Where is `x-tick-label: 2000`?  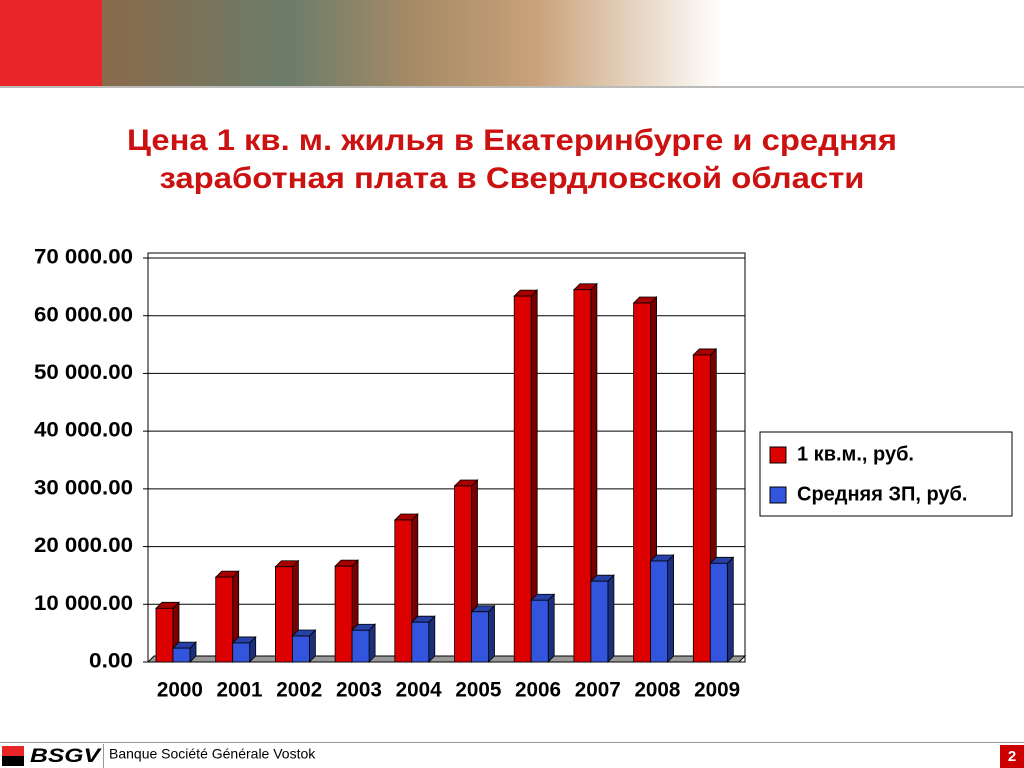 x-tick-label: 2000 is located at coordinates (180, 690).